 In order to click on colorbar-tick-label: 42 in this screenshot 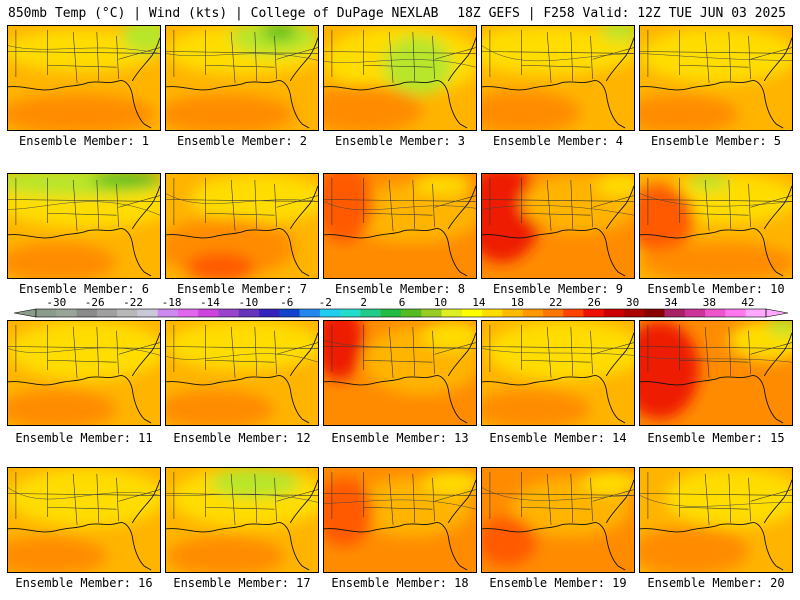, I will do `click(748, 302)`.